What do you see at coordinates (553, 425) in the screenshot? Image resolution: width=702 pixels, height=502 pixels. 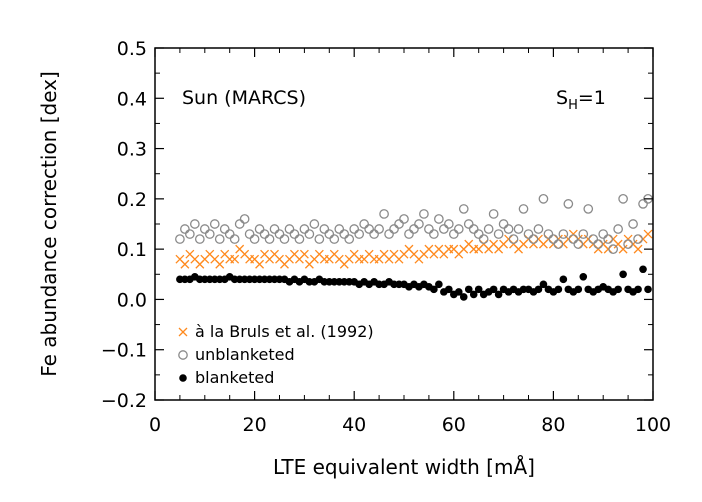 I see `x-tick-label: 80` at bounding box center [553, 425].